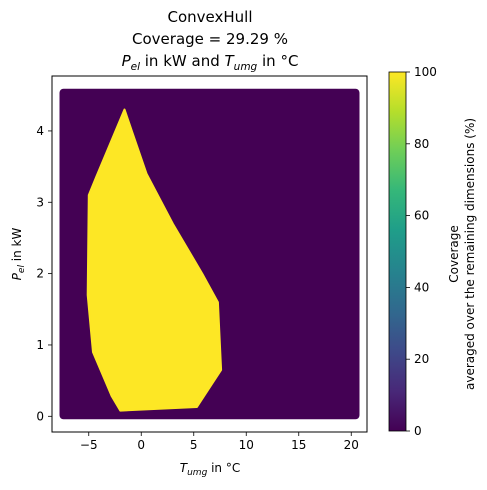 The height and width of the screenshot is (490, 487). I want to click on colorbar-tick-label: 40, so click(421, 287).